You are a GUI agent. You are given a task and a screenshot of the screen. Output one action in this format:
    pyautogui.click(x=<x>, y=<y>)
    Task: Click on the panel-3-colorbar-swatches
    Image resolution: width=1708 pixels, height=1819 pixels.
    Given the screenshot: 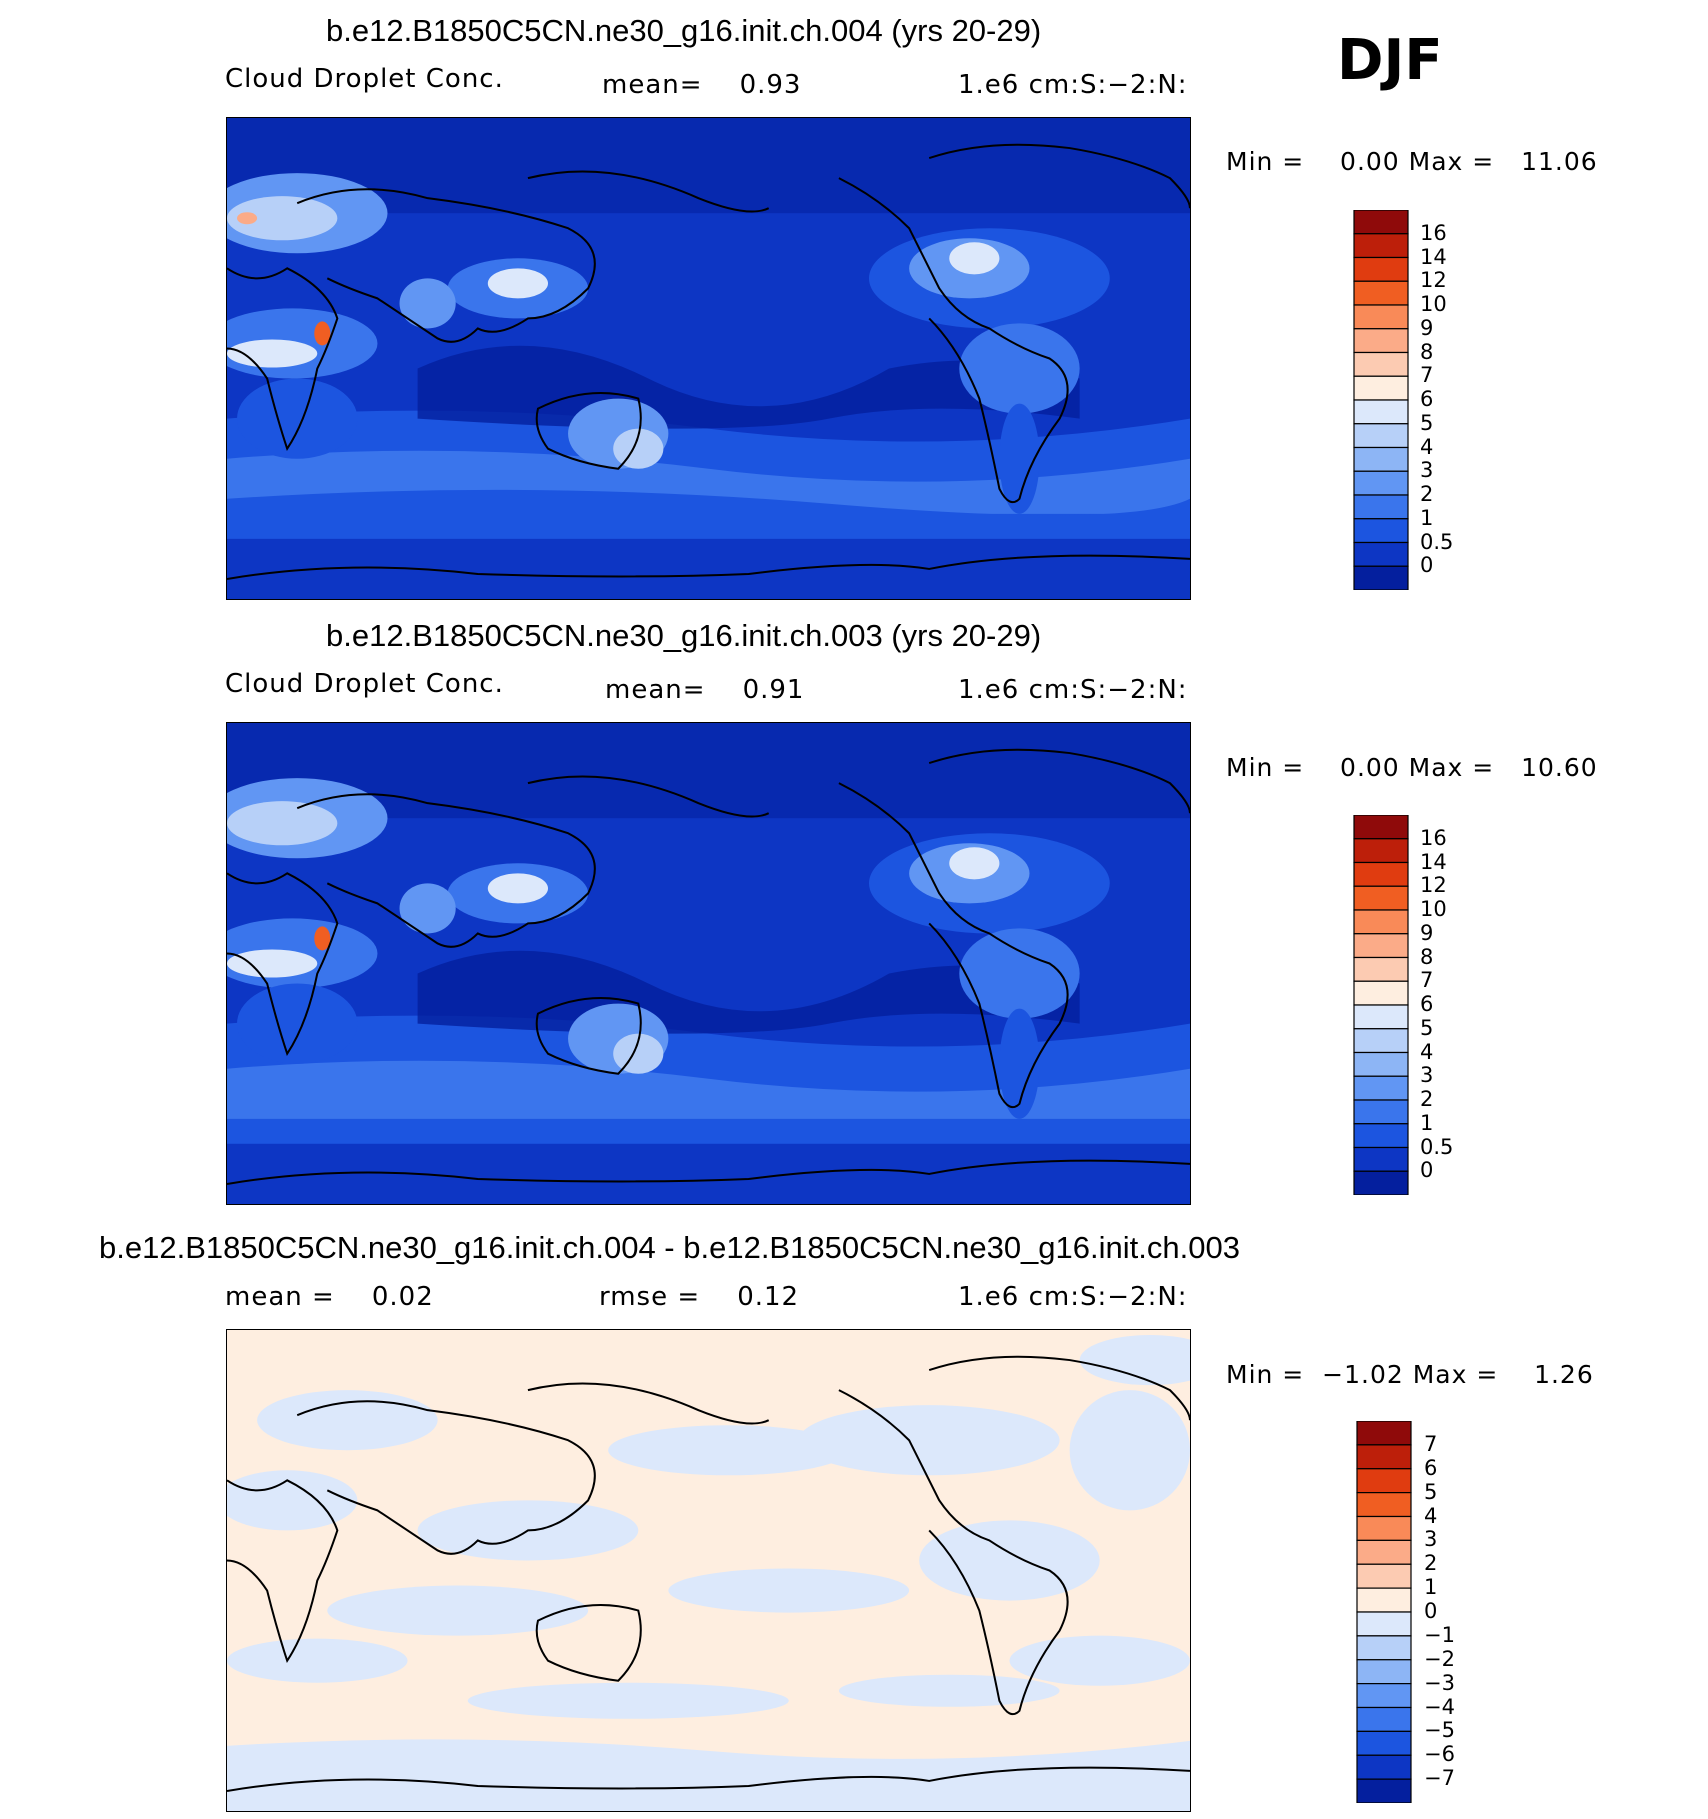 What is the action you would take?
    pyautogui.click(x=1384, y=1612)
    